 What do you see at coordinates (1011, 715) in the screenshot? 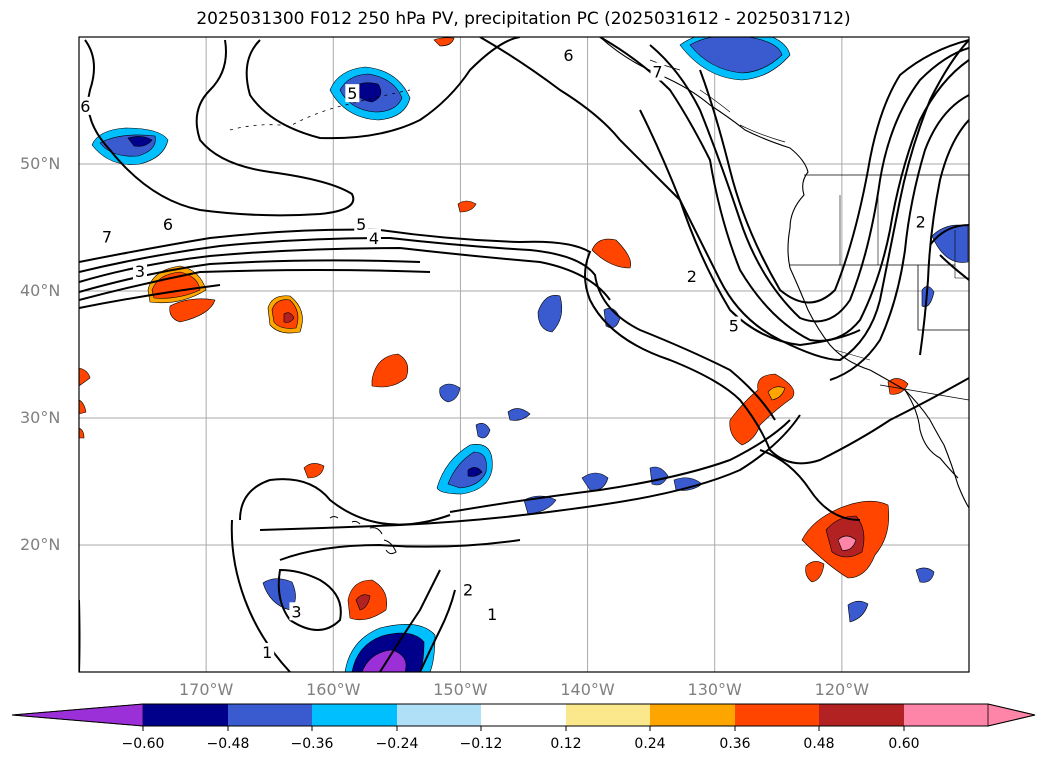
I see `colorbar-extend-high` at bounding box center [1011, 715].